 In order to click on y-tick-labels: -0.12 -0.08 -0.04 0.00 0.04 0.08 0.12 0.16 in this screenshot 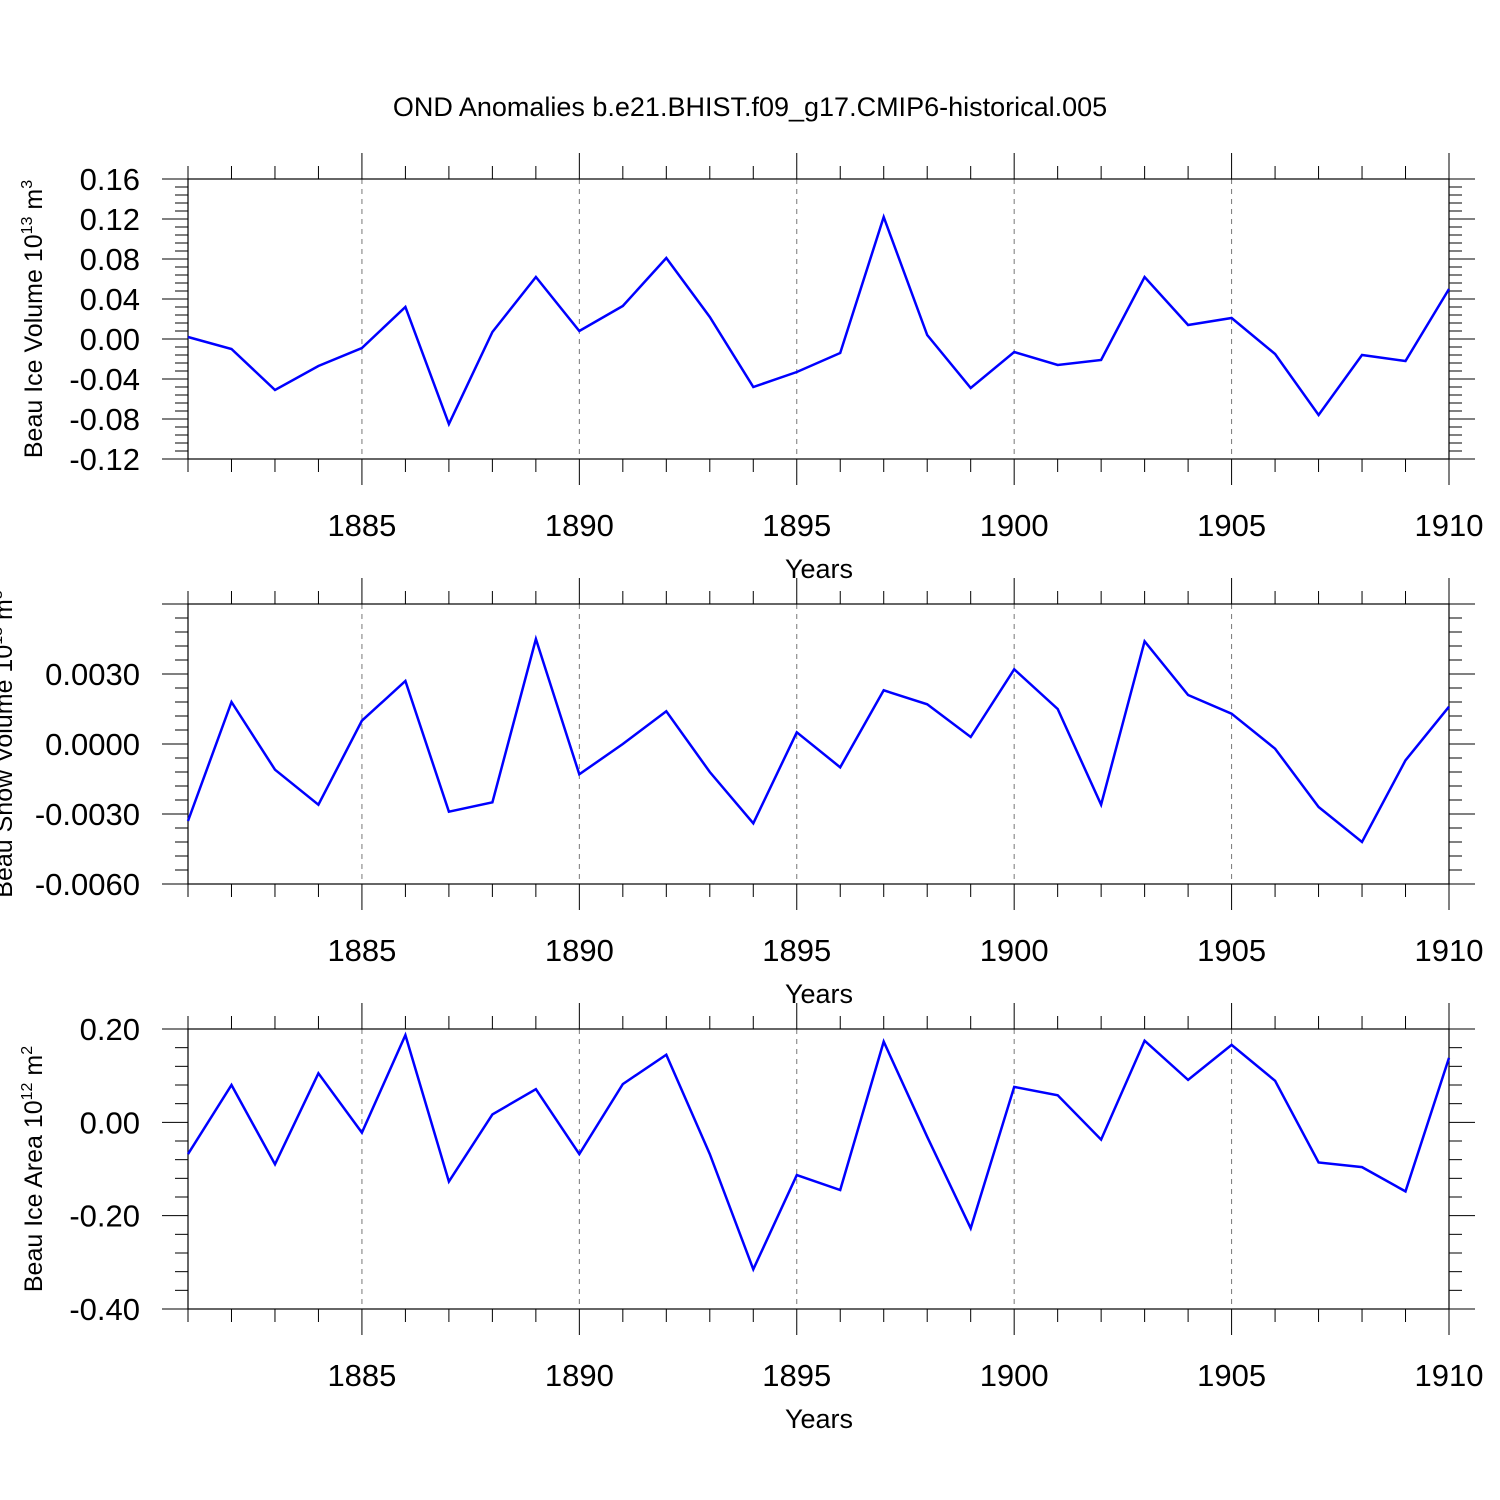, I will do `click(104, 319)`.